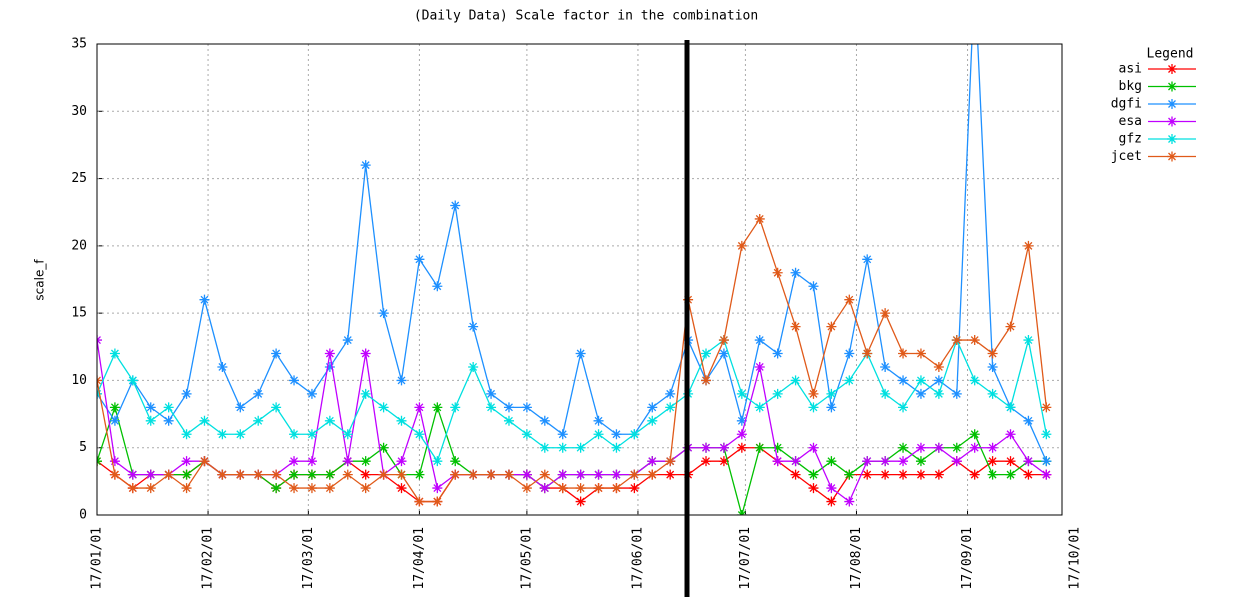 The width and height of the screenshot is (1241, 597). What do you see at coordinates (1126, 156) in the screenshot?
I see `legend-label: jcet` at bounding box center [1126, 156].